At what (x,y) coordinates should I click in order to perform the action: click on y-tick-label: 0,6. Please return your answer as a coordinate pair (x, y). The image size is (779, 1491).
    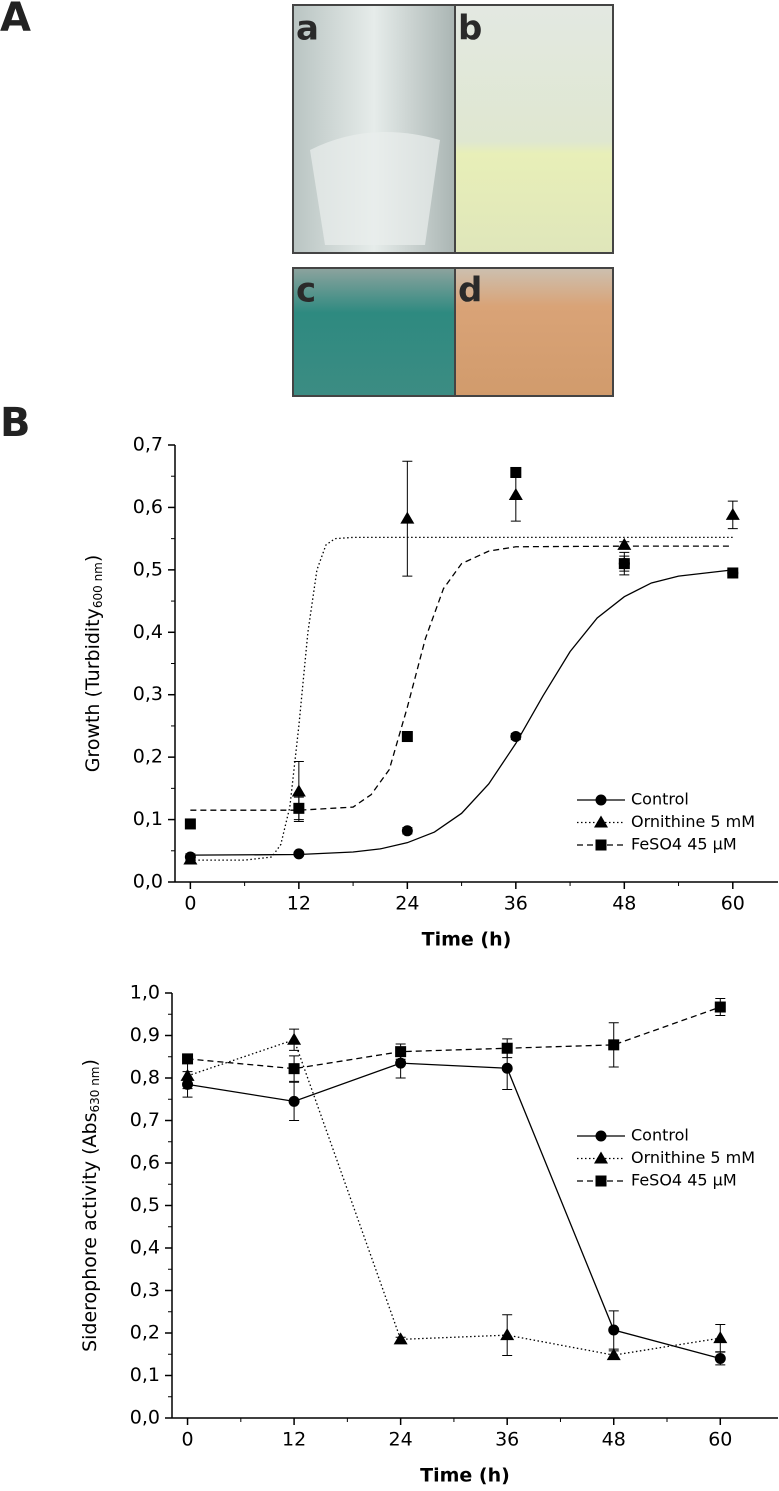
    Looking at the image, I should click on (148, 507).